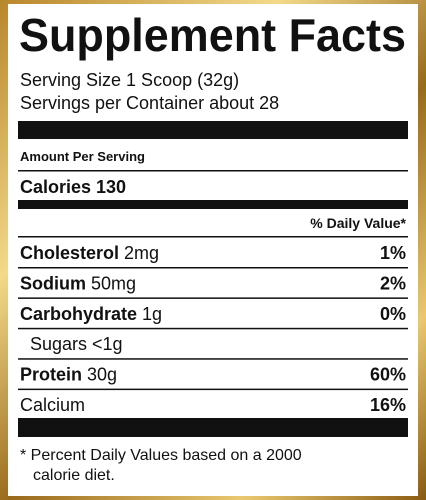  I want to click on nutrient-name: Sugars <1g, so click(76, 344).